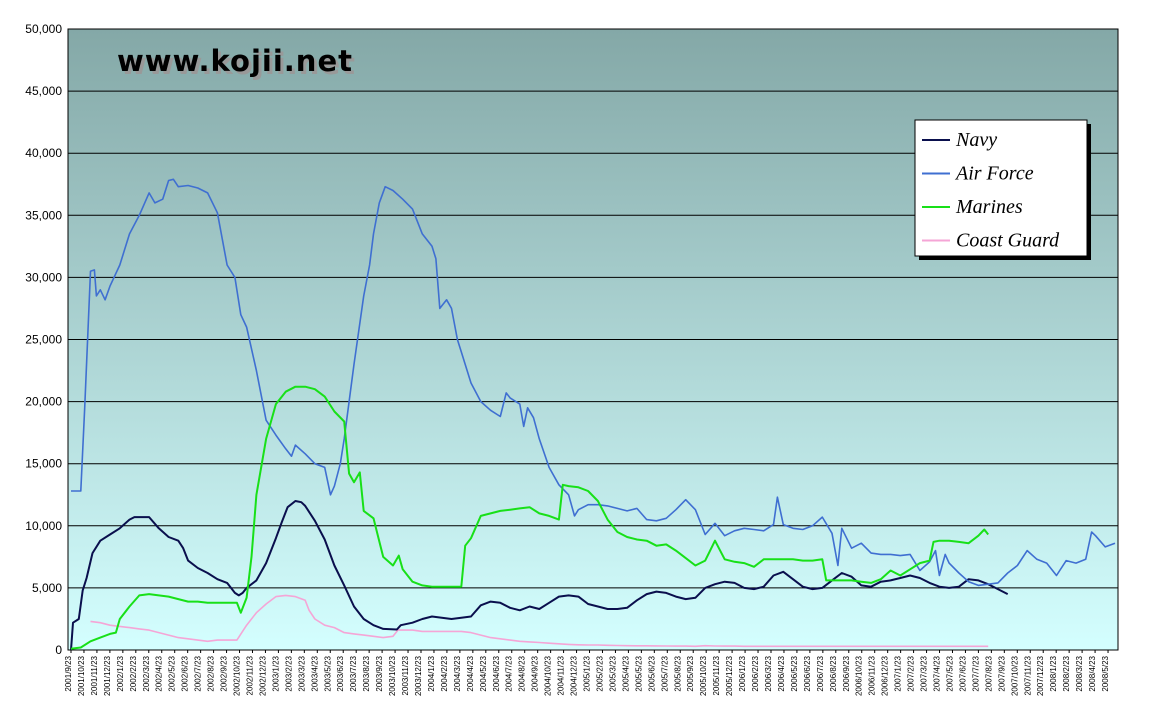 This screenshot has height=724, width=1164. What do you see at coordinates (794, 673) in the screenshot?
I see `x-tick-label: 2006/5/23` at bounding box center [794, 673].